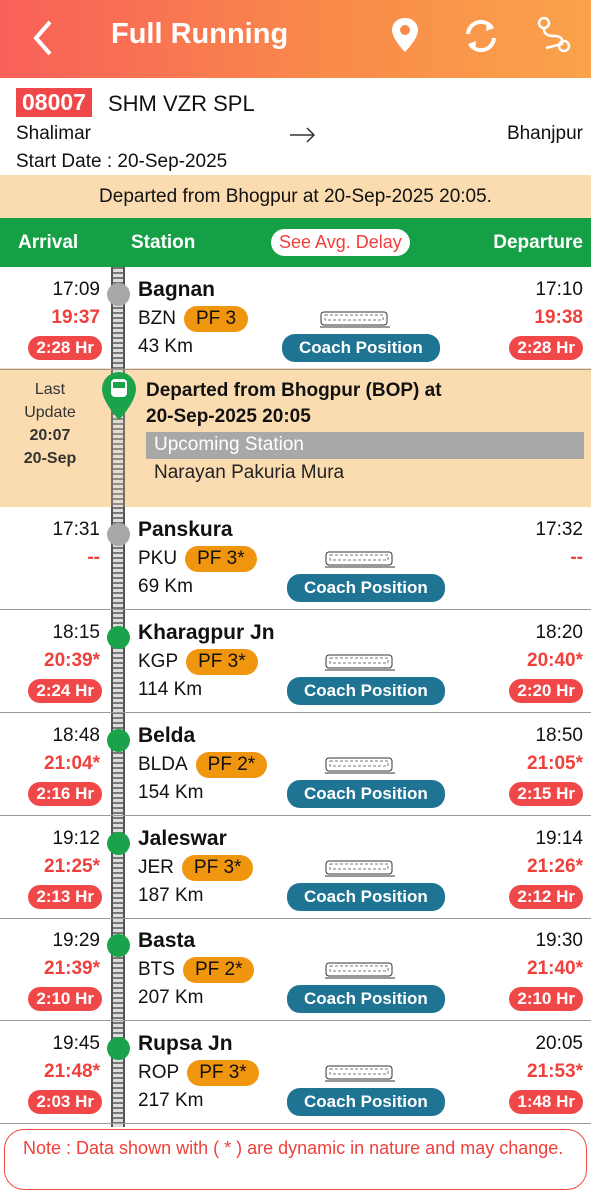 Image resolution: width=591 pixels, height=1200 pixels. What do you see at coordinates (576, 557) in the screenshot?
I see `actual-departure: --` at bounding box center [576, 557].